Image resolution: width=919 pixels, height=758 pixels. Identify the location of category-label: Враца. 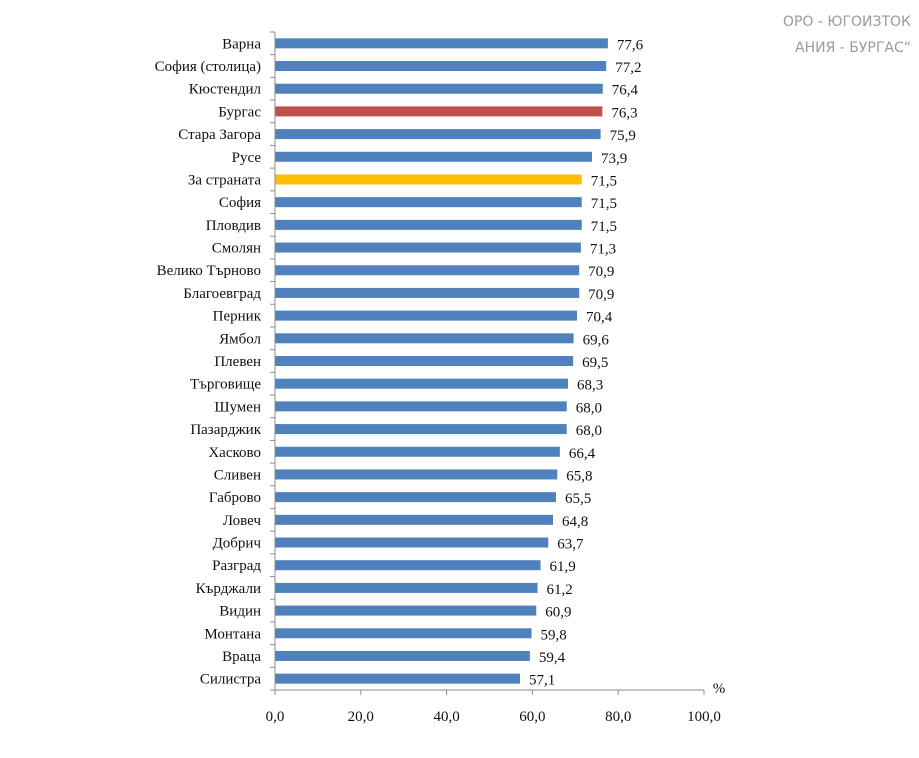
(241, 657).